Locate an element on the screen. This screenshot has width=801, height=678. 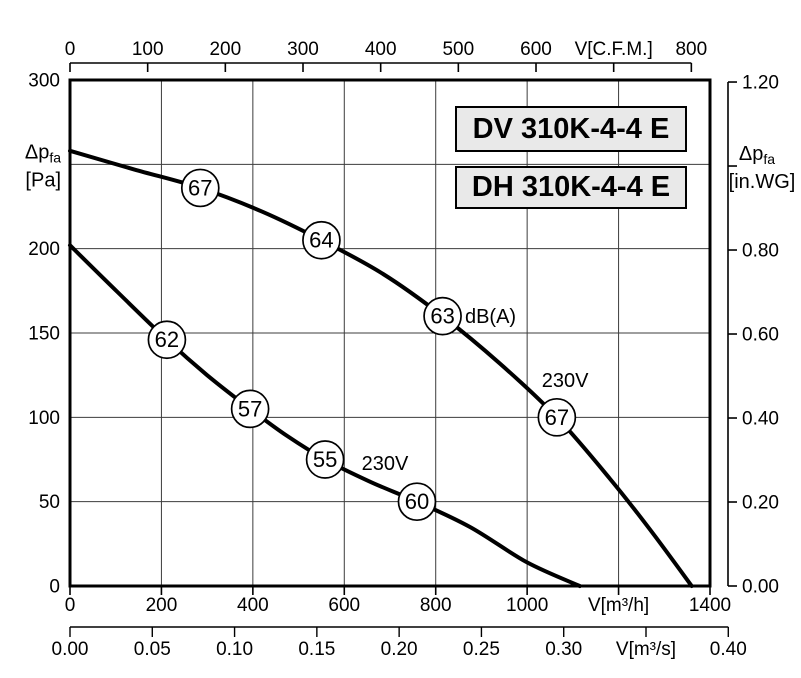
db-marker-upper-64: 64 is located at coordinates (321, 240).